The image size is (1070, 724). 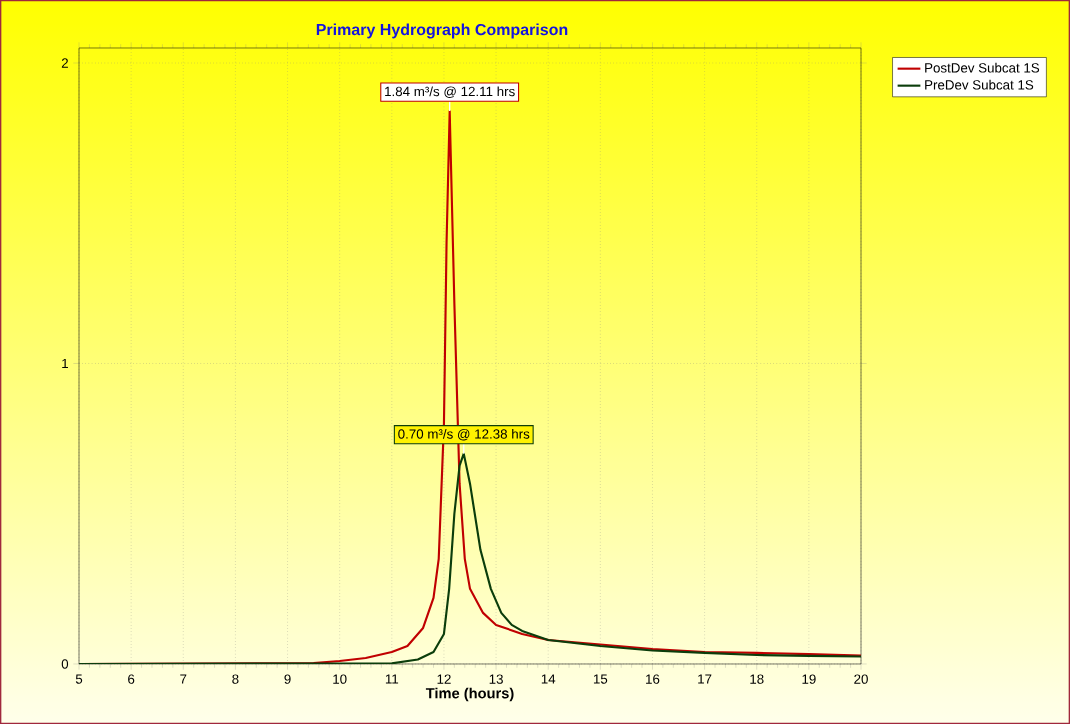 What do you see at coordinates (183, 679) in the screenshot?
I see `x-tick-label: 7` at bounding box center [183, 679].